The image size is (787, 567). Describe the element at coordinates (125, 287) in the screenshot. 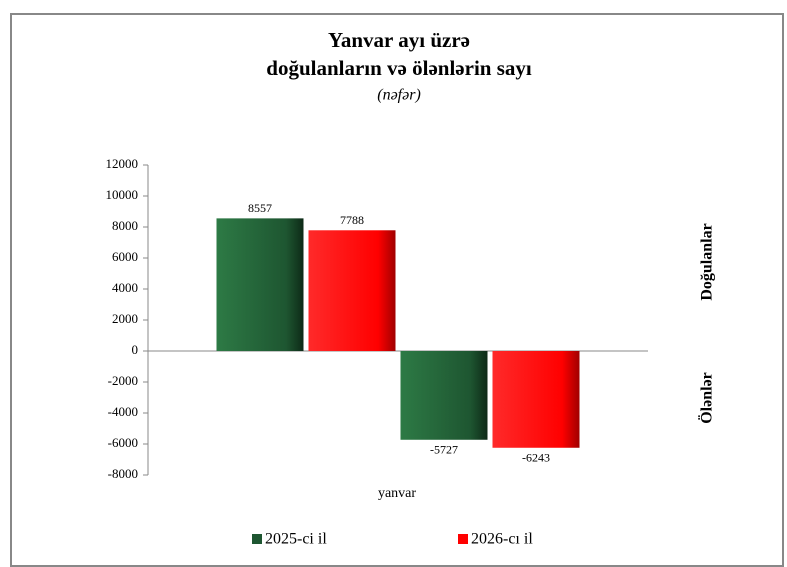

I see `y-tick-label: 4000` at that location.